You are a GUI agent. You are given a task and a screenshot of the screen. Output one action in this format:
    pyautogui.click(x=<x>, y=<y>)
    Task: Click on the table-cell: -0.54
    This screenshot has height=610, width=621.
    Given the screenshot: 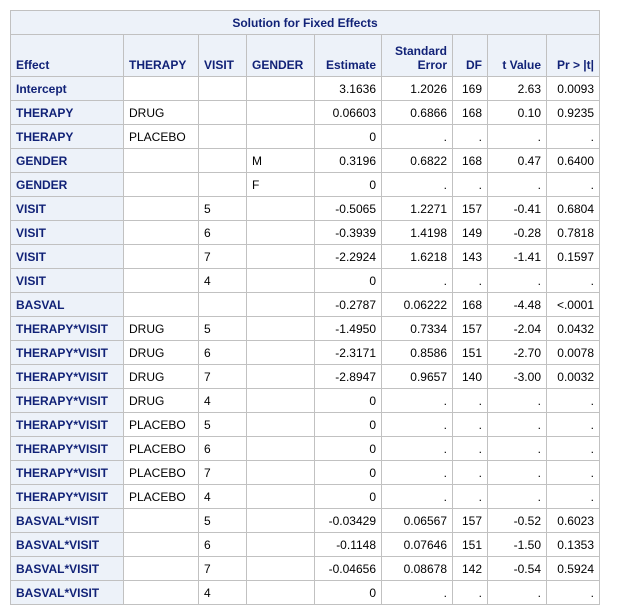 What is the action you would take?
    pyautogui.click(x=517, y=568)
    